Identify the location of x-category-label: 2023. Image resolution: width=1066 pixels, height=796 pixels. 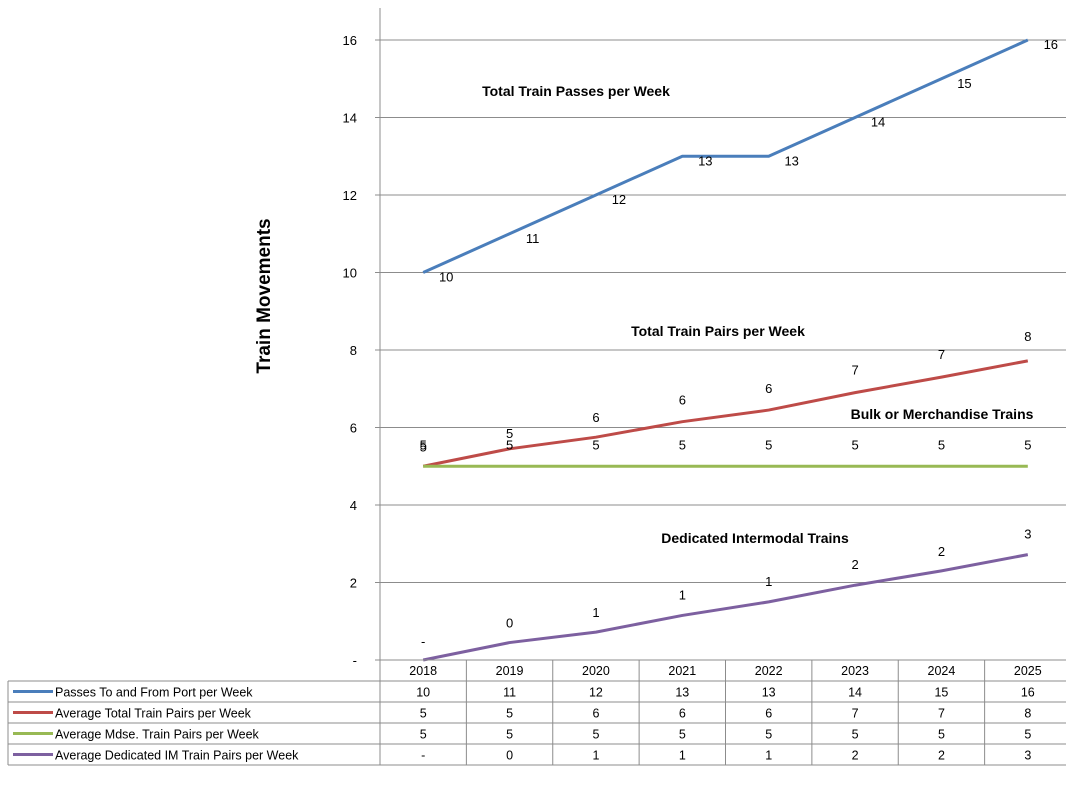
(855, 671).